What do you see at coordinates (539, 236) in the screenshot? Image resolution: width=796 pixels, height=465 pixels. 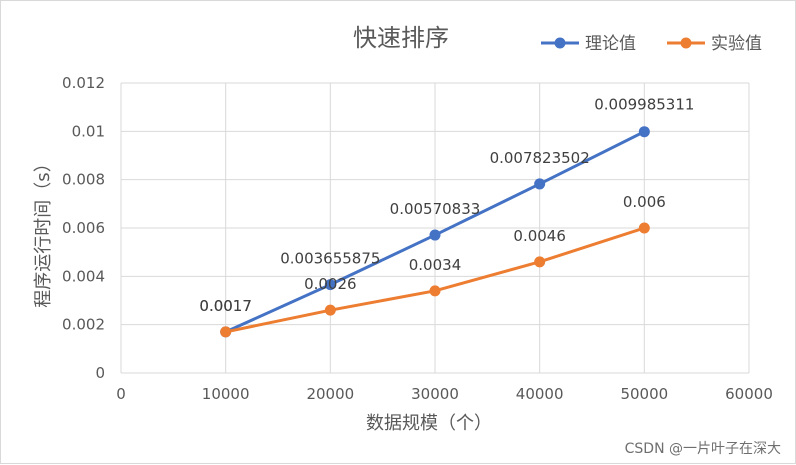 I see `data-label-s2-4: 0.0046` at bounding box center [539, 236].